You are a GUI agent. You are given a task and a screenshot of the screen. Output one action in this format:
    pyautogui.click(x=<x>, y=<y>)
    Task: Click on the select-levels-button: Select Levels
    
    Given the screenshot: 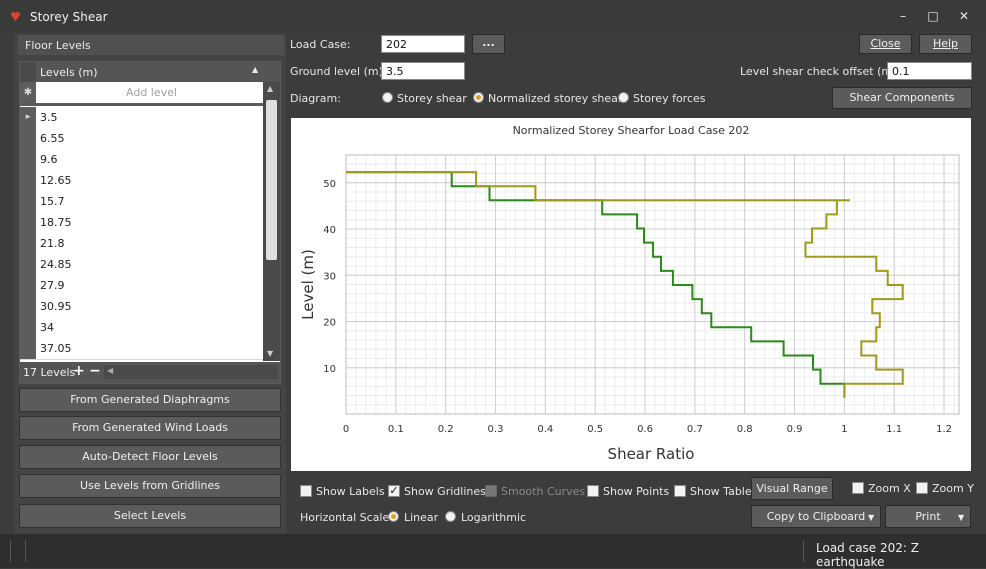 What is the action you would take?
    pyautogui.click(x=150, y=516)
    